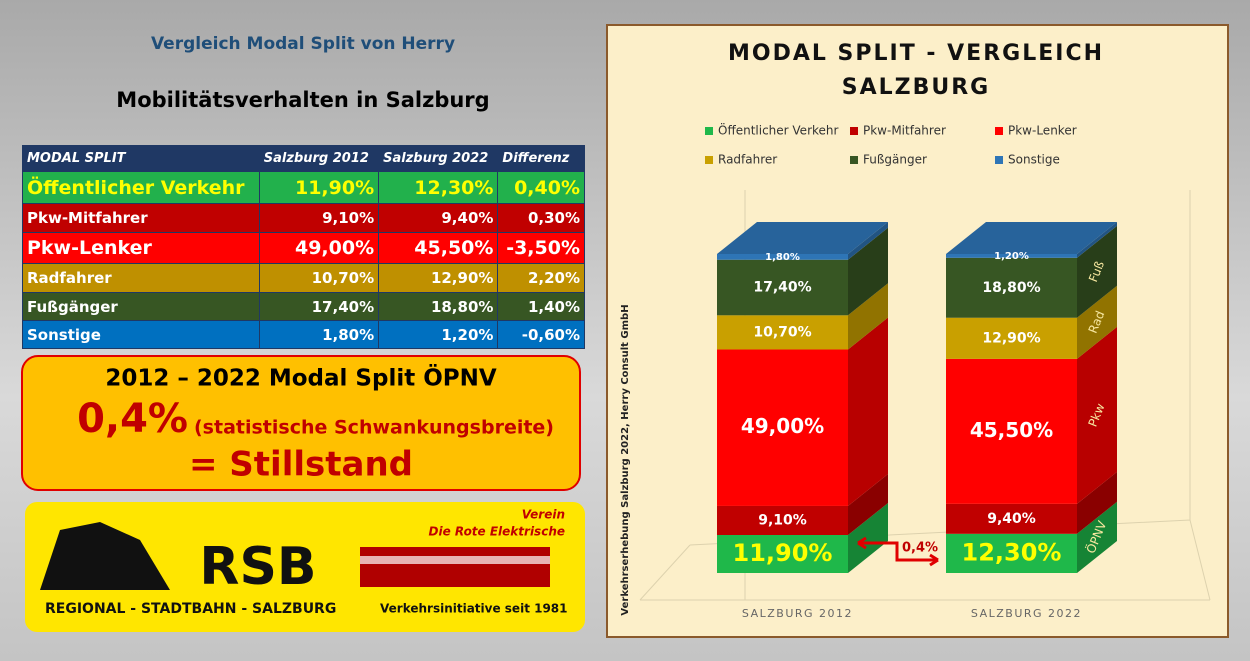 This screenshot has width=1250, height=661. I want to click on table-cell: 11,90%, so click(319, 187).